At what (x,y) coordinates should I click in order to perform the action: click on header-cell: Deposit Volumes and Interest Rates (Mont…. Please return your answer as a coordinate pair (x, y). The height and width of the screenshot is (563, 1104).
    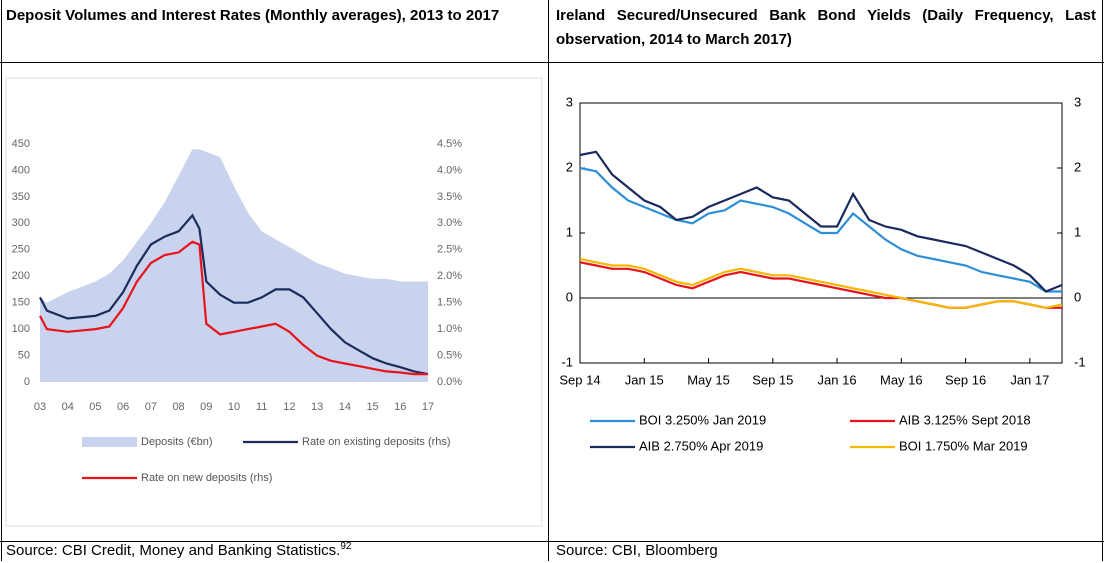
    Looking at the image, I should click on (253, 15).